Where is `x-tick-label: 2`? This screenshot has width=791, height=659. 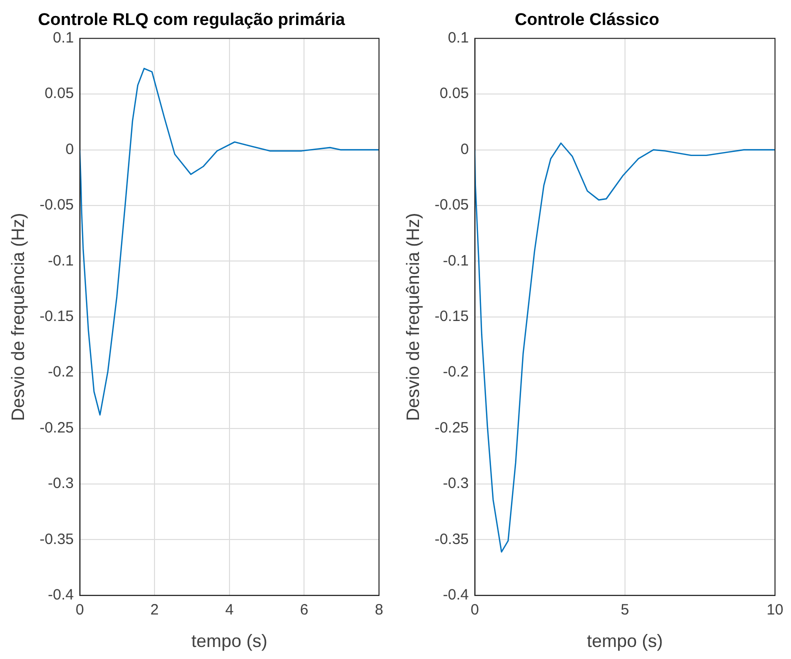 x-tick-label: 2 is located at coordinates (154, 610).